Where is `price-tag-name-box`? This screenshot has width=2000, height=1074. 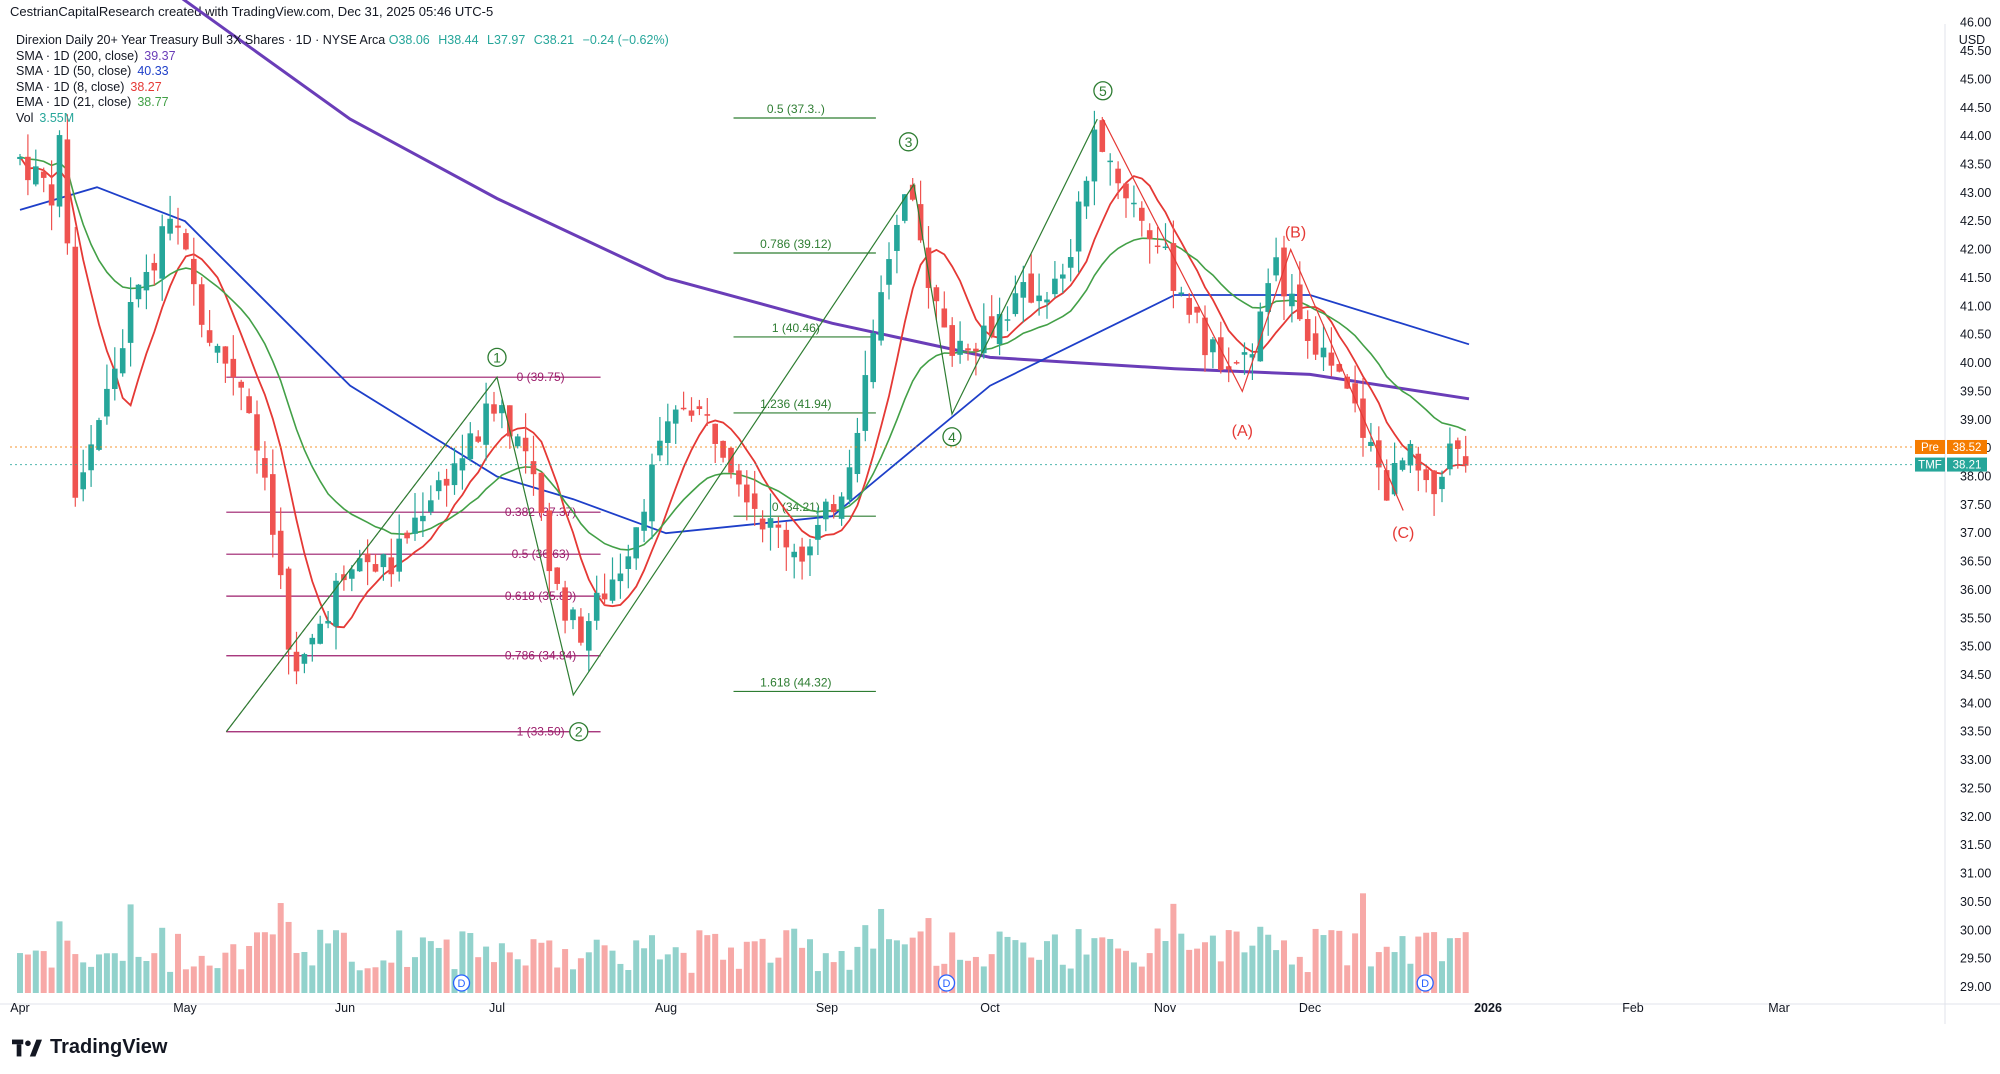
price-tag-name-box is located at coordinates (1930, 464).